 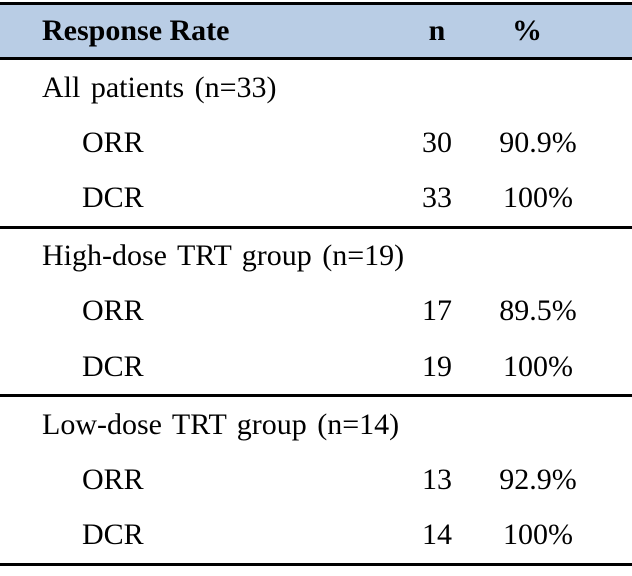 What do you see at coordinates (527, 30) in the screenshot?
I see `header-percent: %` at bounding box center [527, 30].